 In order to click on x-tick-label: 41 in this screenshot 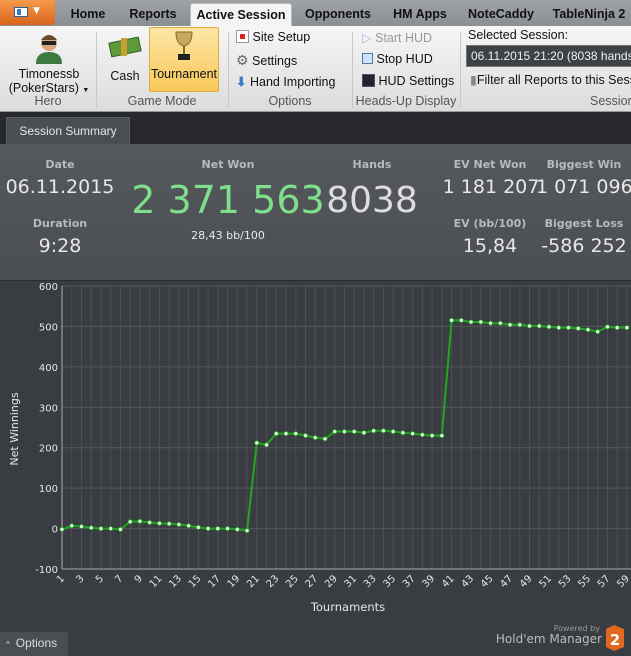, I will do `click(448, 581)`.